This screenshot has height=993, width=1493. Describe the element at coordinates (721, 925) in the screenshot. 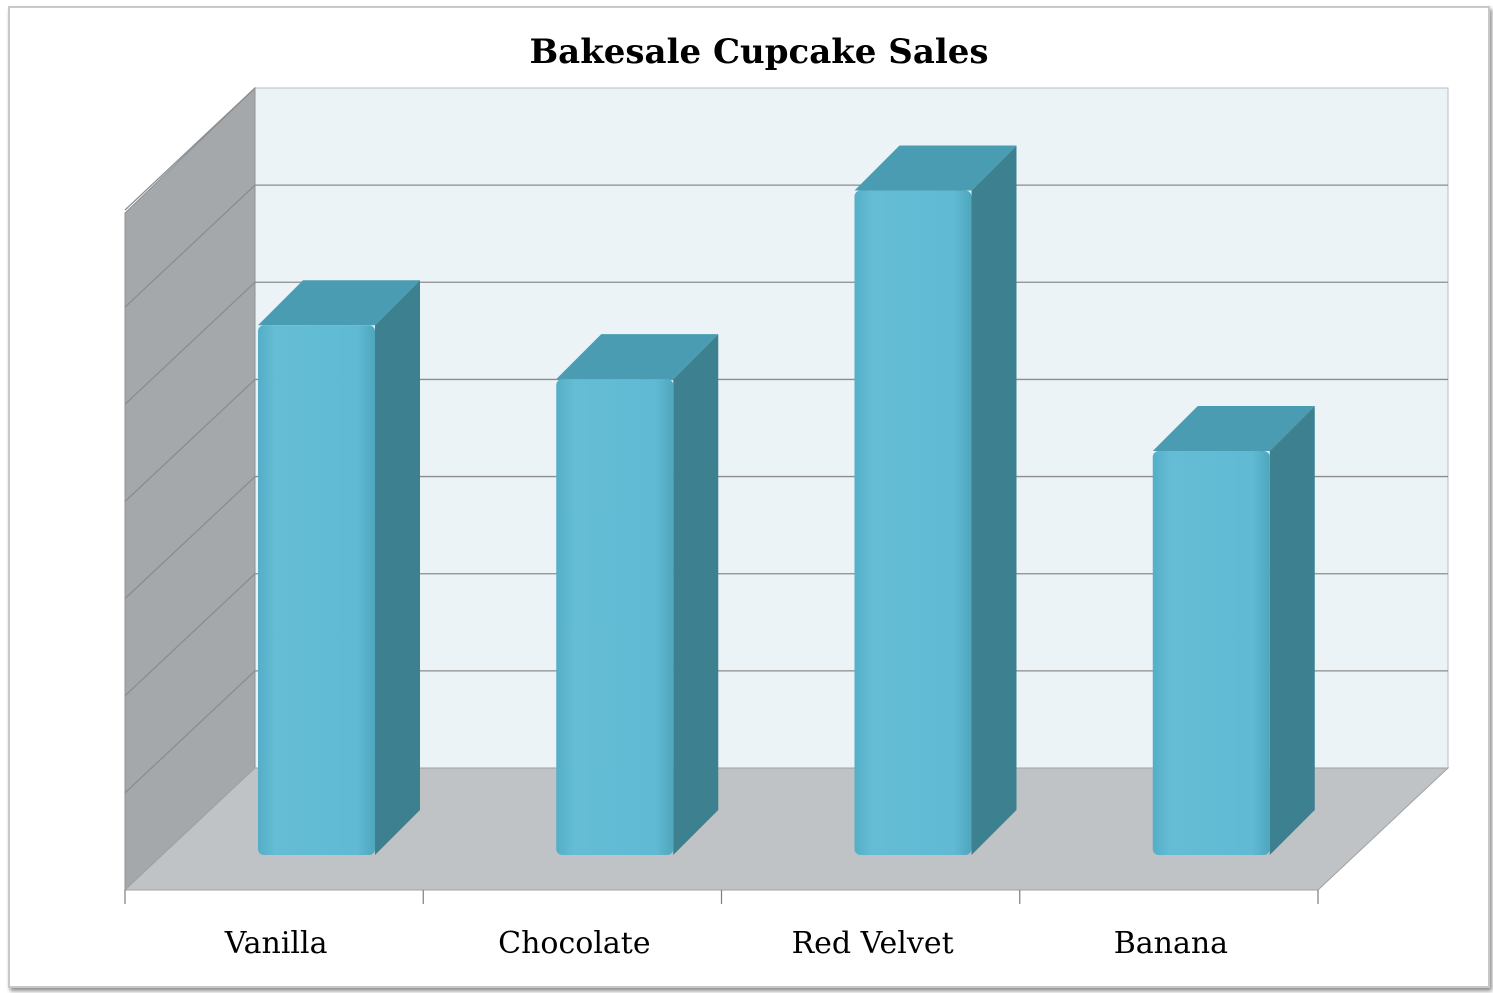

I see `x-axis: Vanilla Chocolate Red Velvet Banana` at that location.